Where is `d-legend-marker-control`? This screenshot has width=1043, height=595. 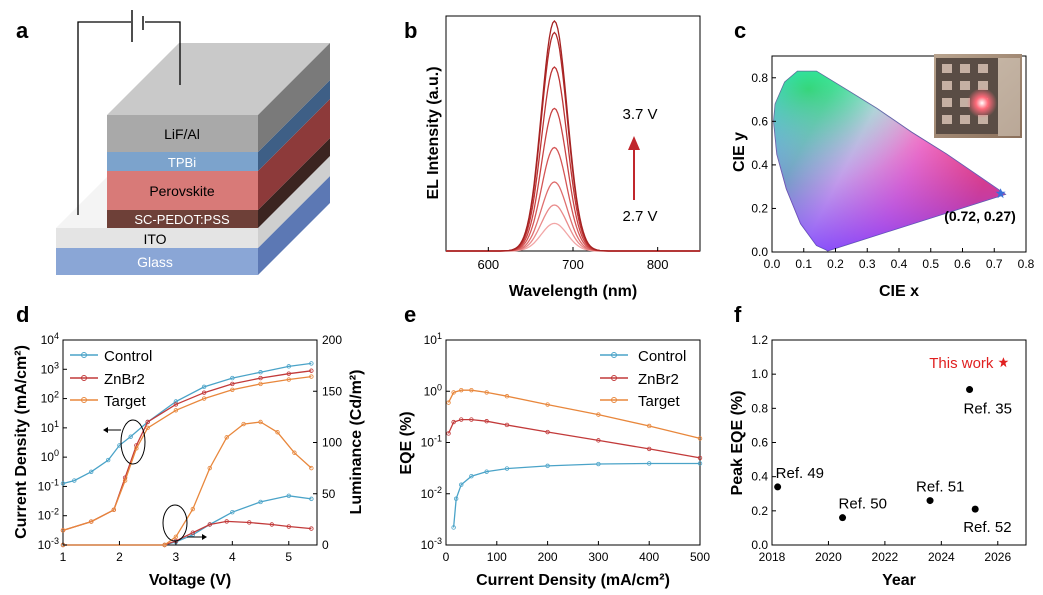
d-legend-marker-control is located at coordinates (84, 355).